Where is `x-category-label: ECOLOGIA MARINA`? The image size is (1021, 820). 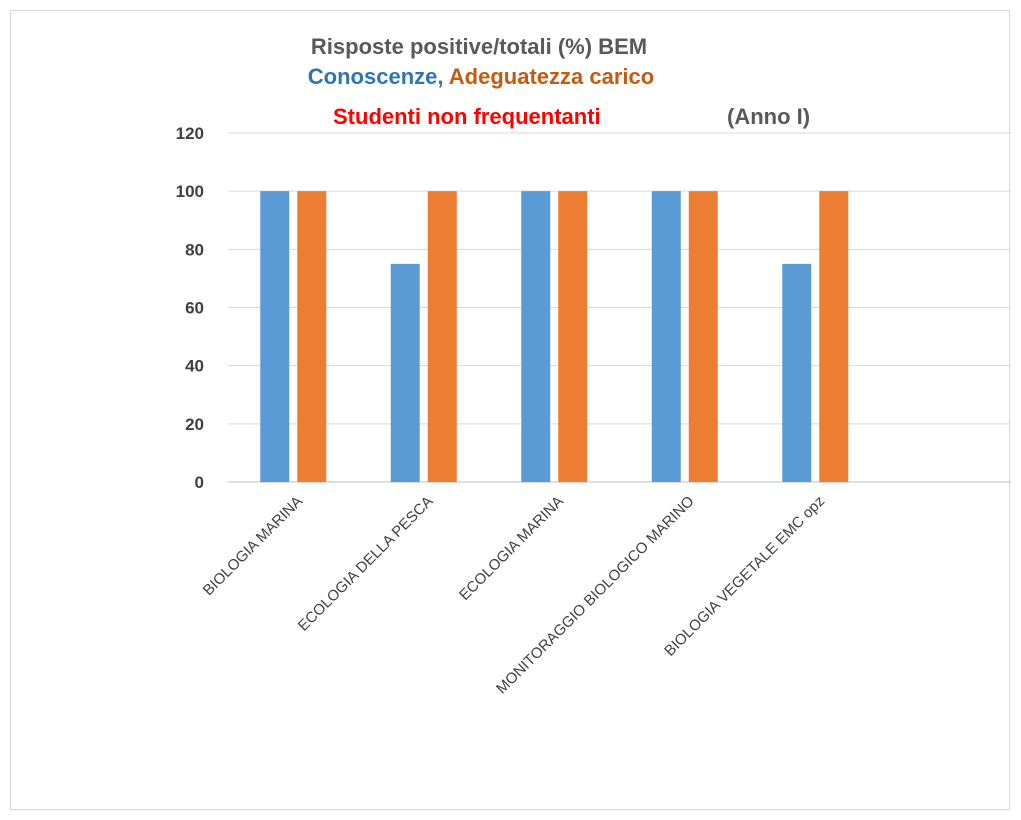 x-category-label: ECOLOGIA MARINA is located at coordinates (511, 548).